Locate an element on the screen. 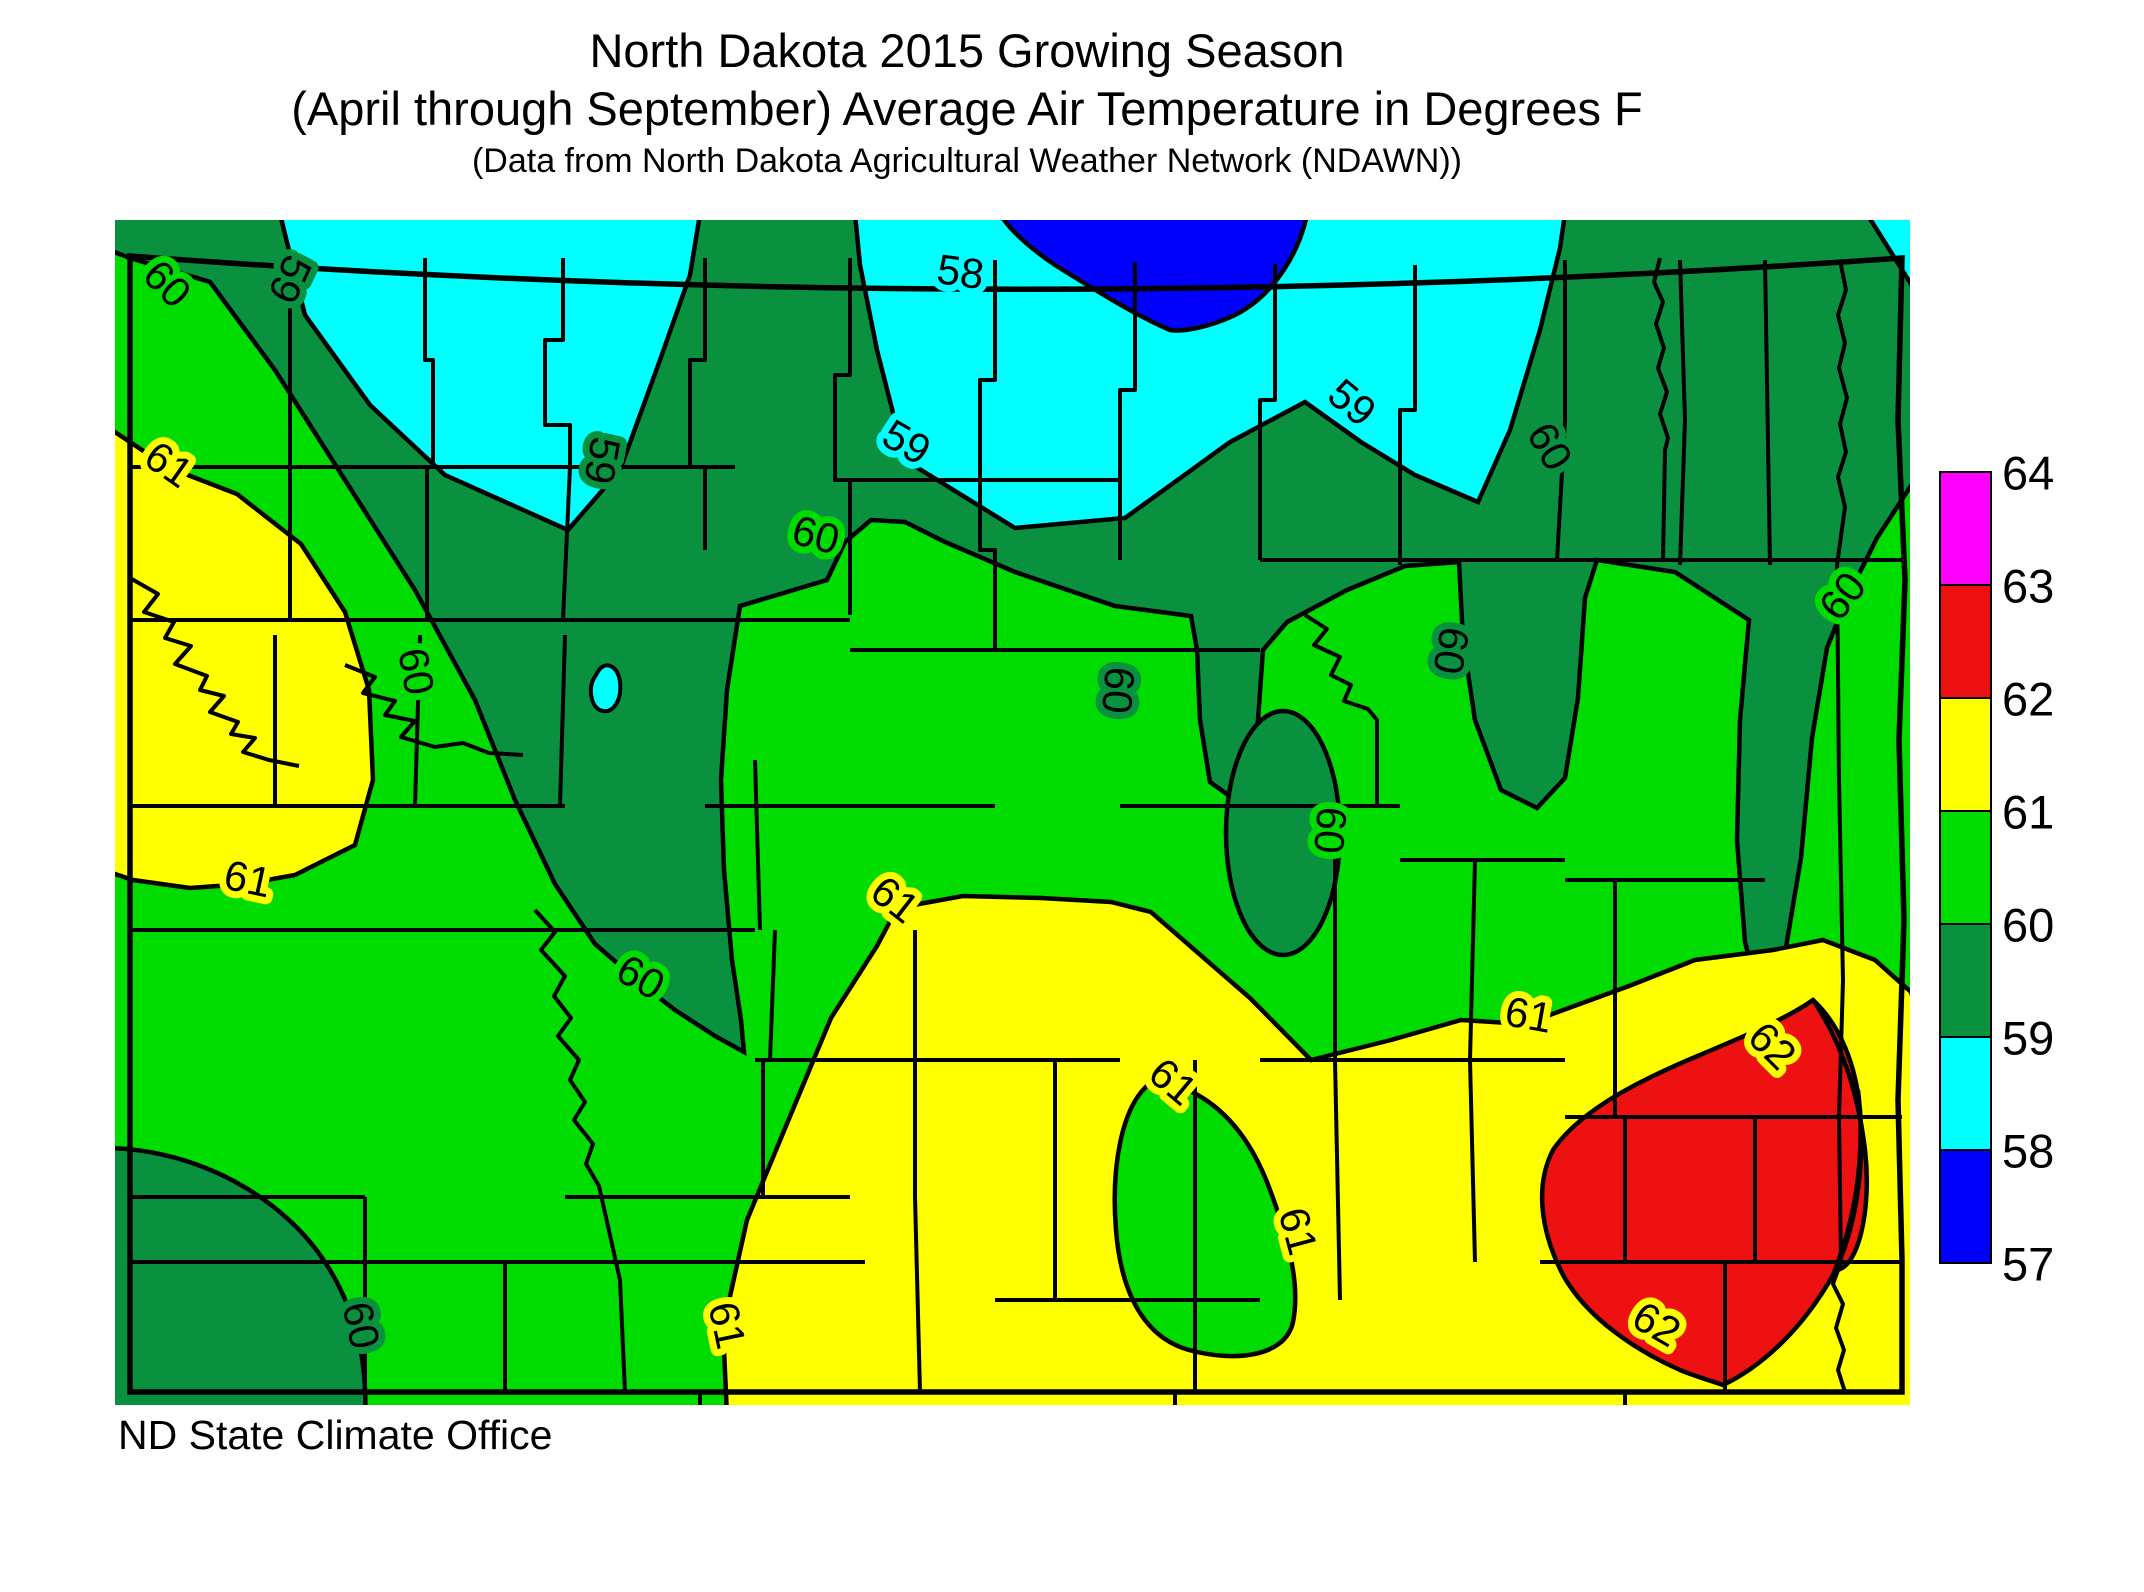 This screenshot has width=2144, height=1592. contour-label-59: 59 is located at coordinates (602, 461).